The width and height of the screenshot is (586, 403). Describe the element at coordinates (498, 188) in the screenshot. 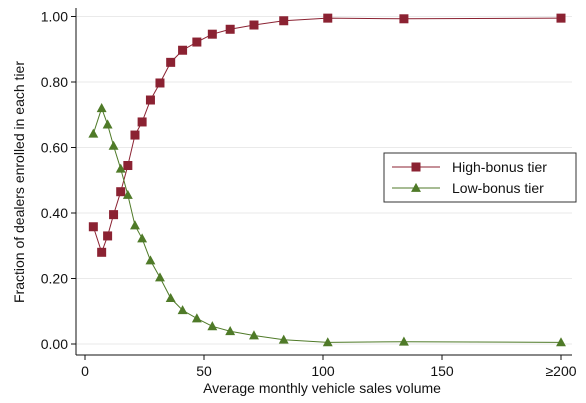

I see `legend-label: Low-bonus tier` at that location.